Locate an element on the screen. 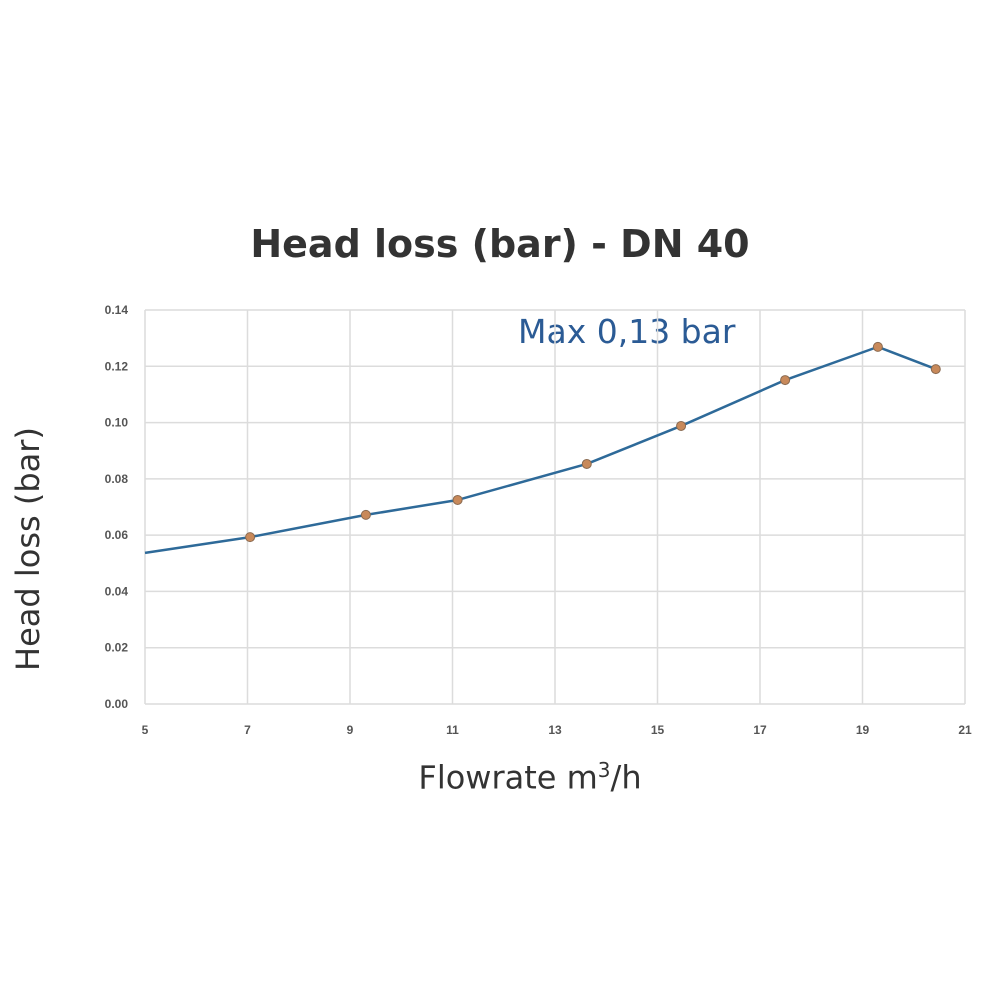  y-tick-label: 0.14 is located at coordinates (117, 310).